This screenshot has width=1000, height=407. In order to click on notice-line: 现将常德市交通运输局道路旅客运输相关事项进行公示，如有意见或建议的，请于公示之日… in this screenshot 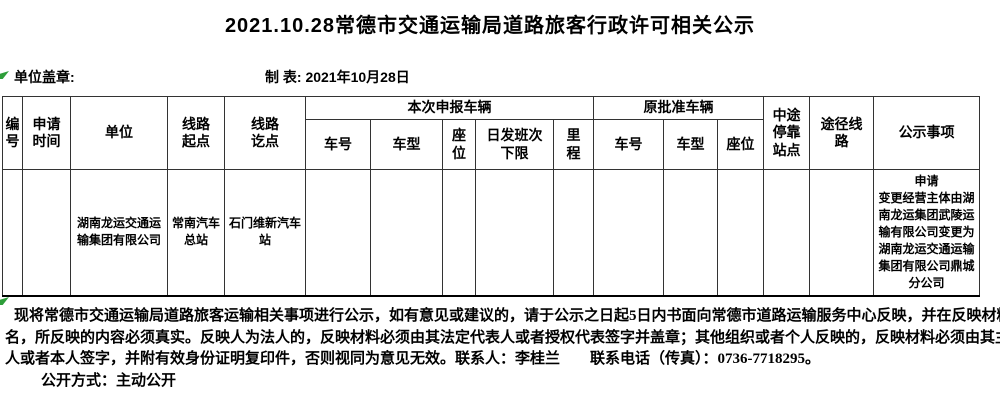, I will do `click(507, 316)`.